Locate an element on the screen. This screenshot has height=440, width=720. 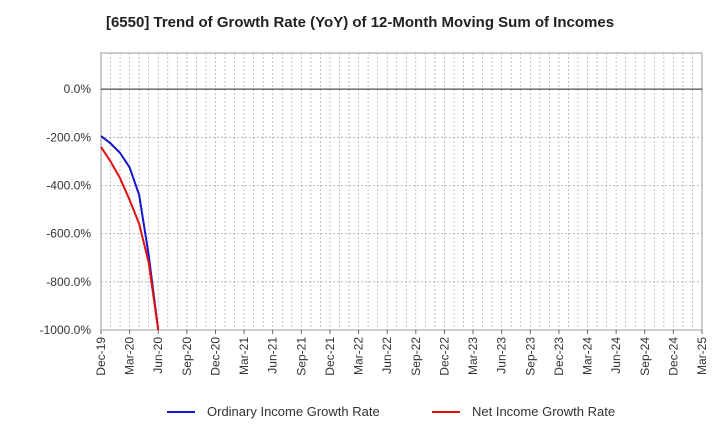
x-tick-label: Dec-24 is located at coordinates (673, 356).